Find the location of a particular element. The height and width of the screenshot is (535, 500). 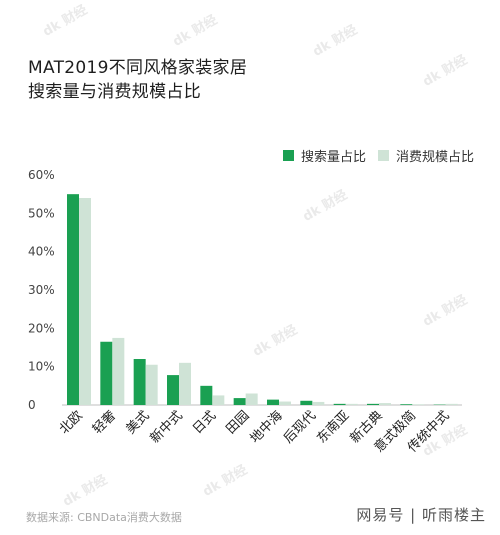

x-tick-label: 地中海 is located at coordinates (267, 427).